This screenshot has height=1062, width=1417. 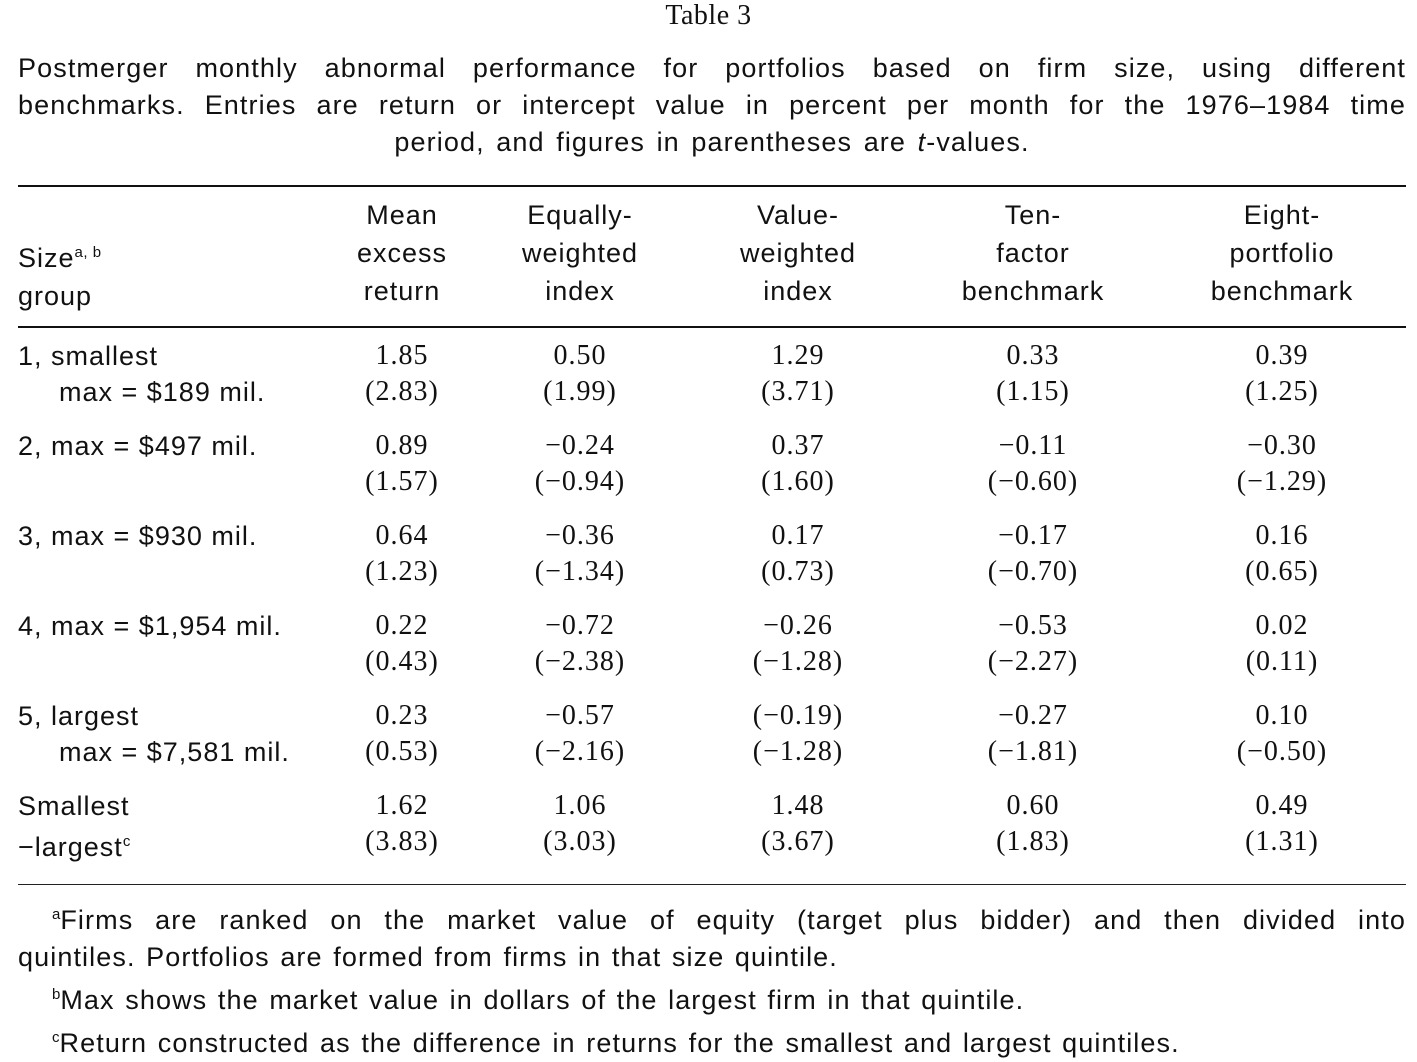 What do you see at coordinates (1282, 554) in the screenshot?
I see `cell-eight-portfolio: 0.16 (0.65)` at bounding box center [1282, 554].